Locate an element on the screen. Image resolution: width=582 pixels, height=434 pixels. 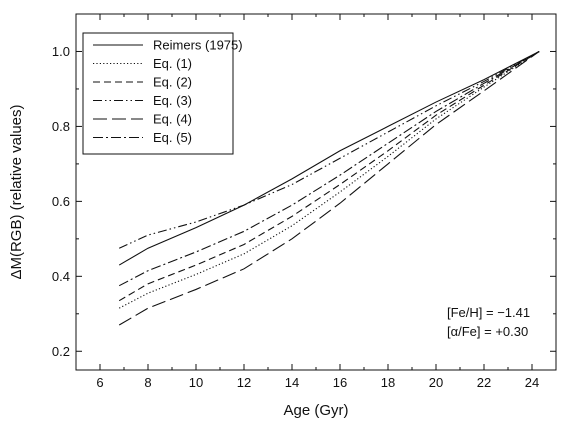
y-tick-label: 1.0 is located at coordinates (61, 51).